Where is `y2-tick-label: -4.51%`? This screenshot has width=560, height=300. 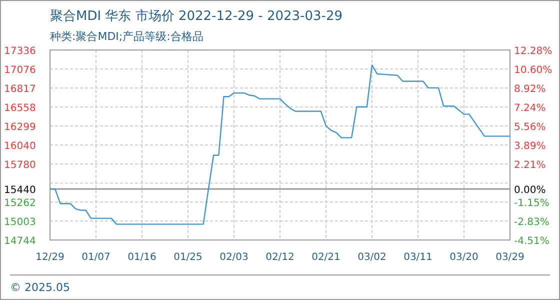 y2-tick-label: -4.51% is located at coordinates (532, 241).